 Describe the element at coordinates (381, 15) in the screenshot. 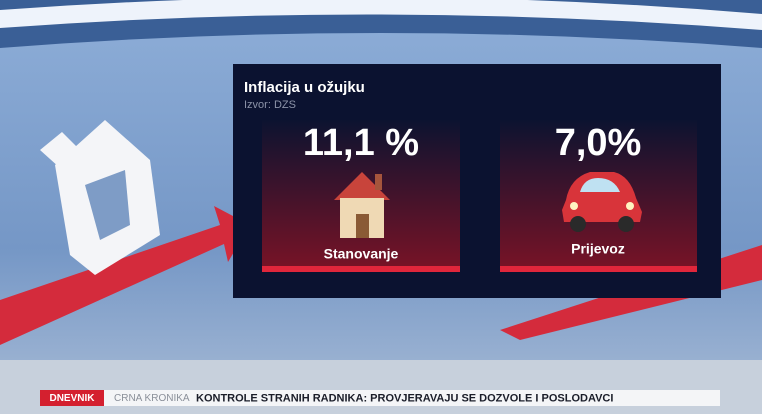

I see `curve-light` at that location.